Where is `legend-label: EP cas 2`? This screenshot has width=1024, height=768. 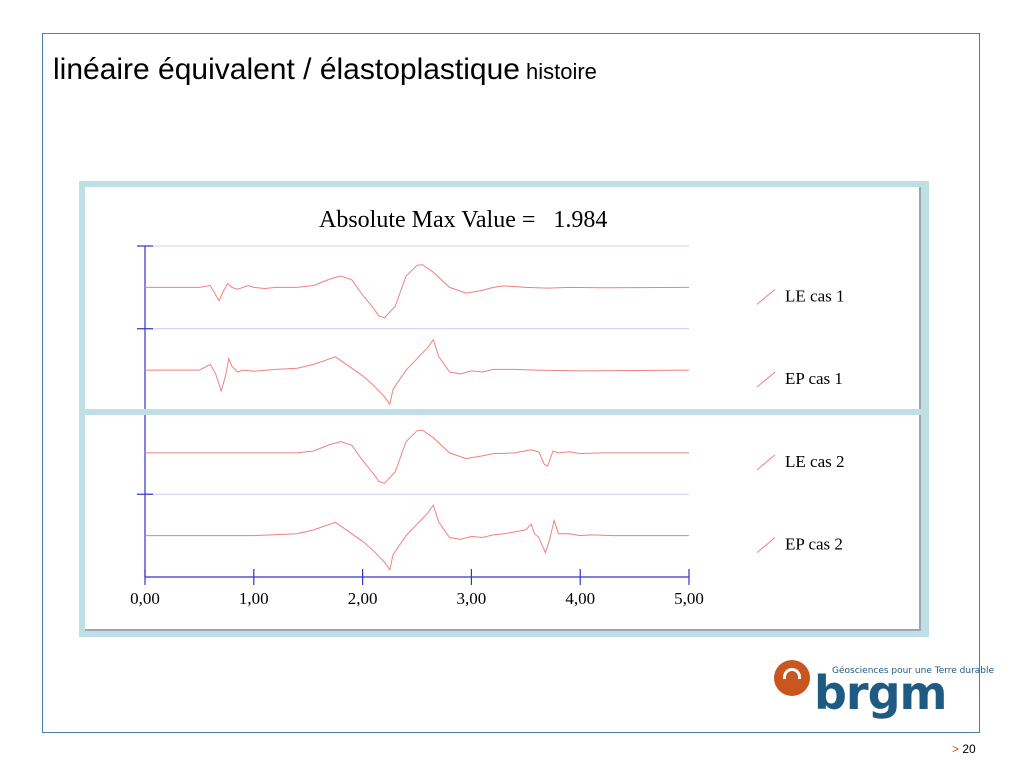 legend-label: EP cas 2 is located at coordinates (814, 544).